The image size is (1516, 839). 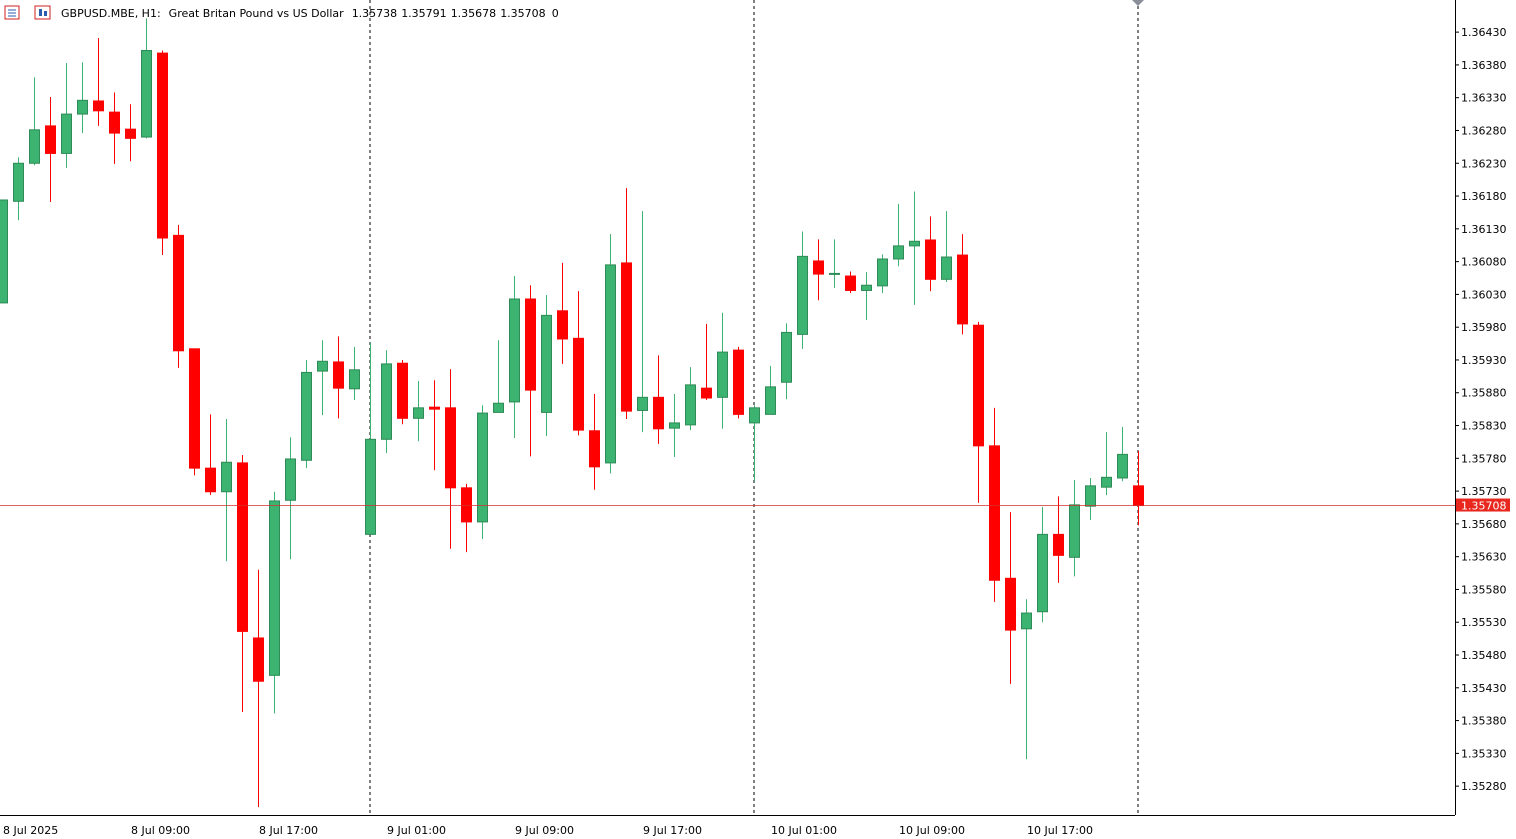 I want to click on x-tick-label: 10 Jul 17:00, so click(x=1060, y=830).